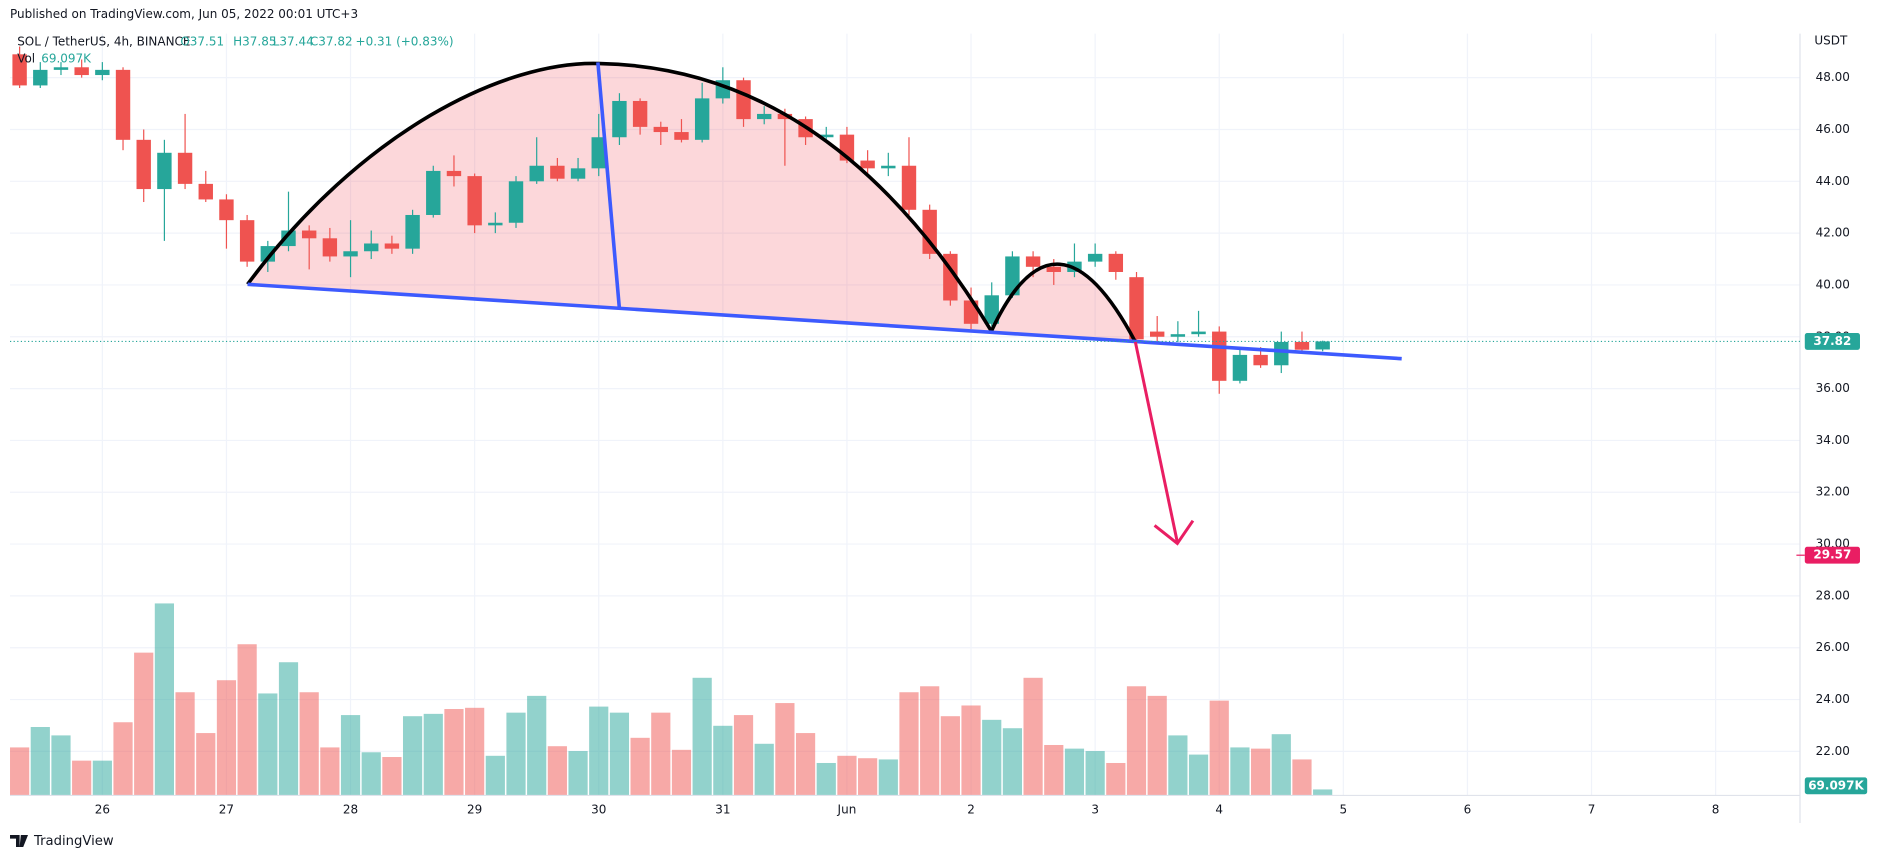 The height and width of the screenshot is (863, 1882). I want to click on legend-open: O37.51, so click(202, 41).